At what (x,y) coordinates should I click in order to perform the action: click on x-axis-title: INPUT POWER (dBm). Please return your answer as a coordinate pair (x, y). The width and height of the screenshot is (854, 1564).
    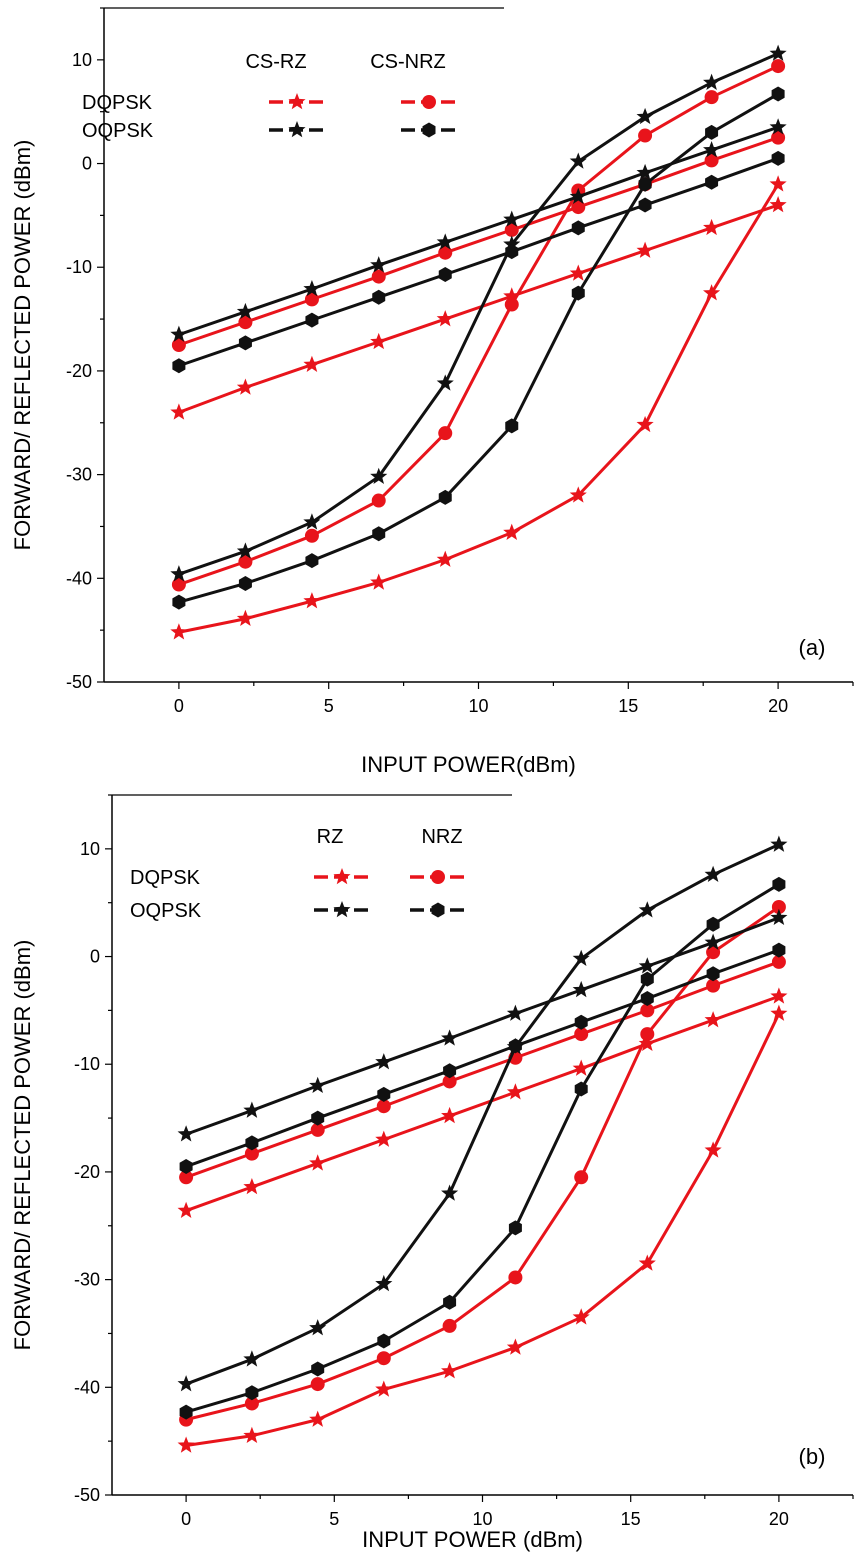
    Looking at the image, I should click on (472, 1539).